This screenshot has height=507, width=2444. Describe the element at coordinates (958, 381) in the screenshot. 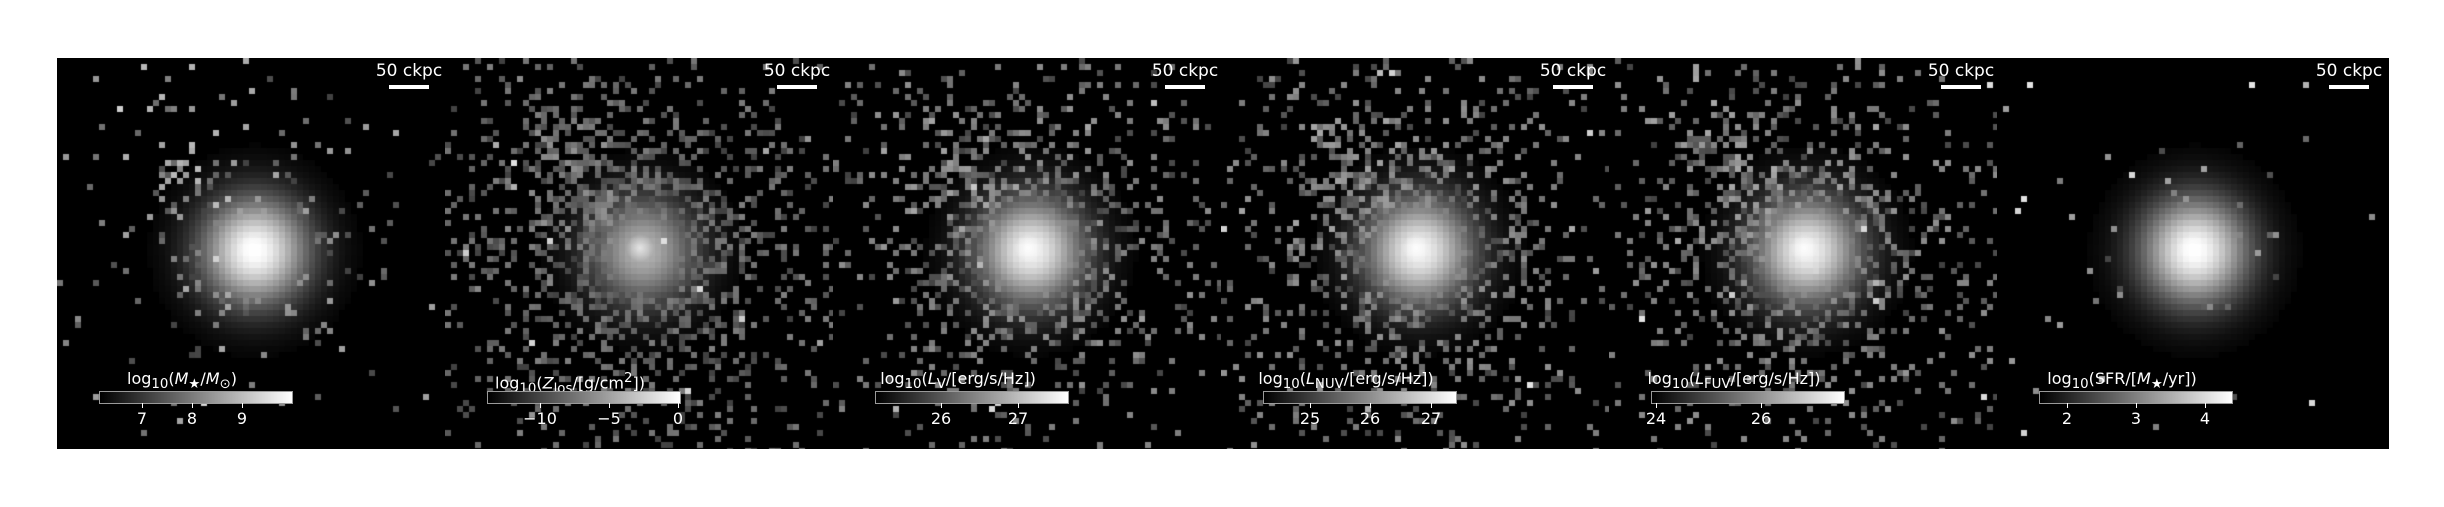

I see `colorbar-label: log10(LV/[erg/s/Hz])` at that location.